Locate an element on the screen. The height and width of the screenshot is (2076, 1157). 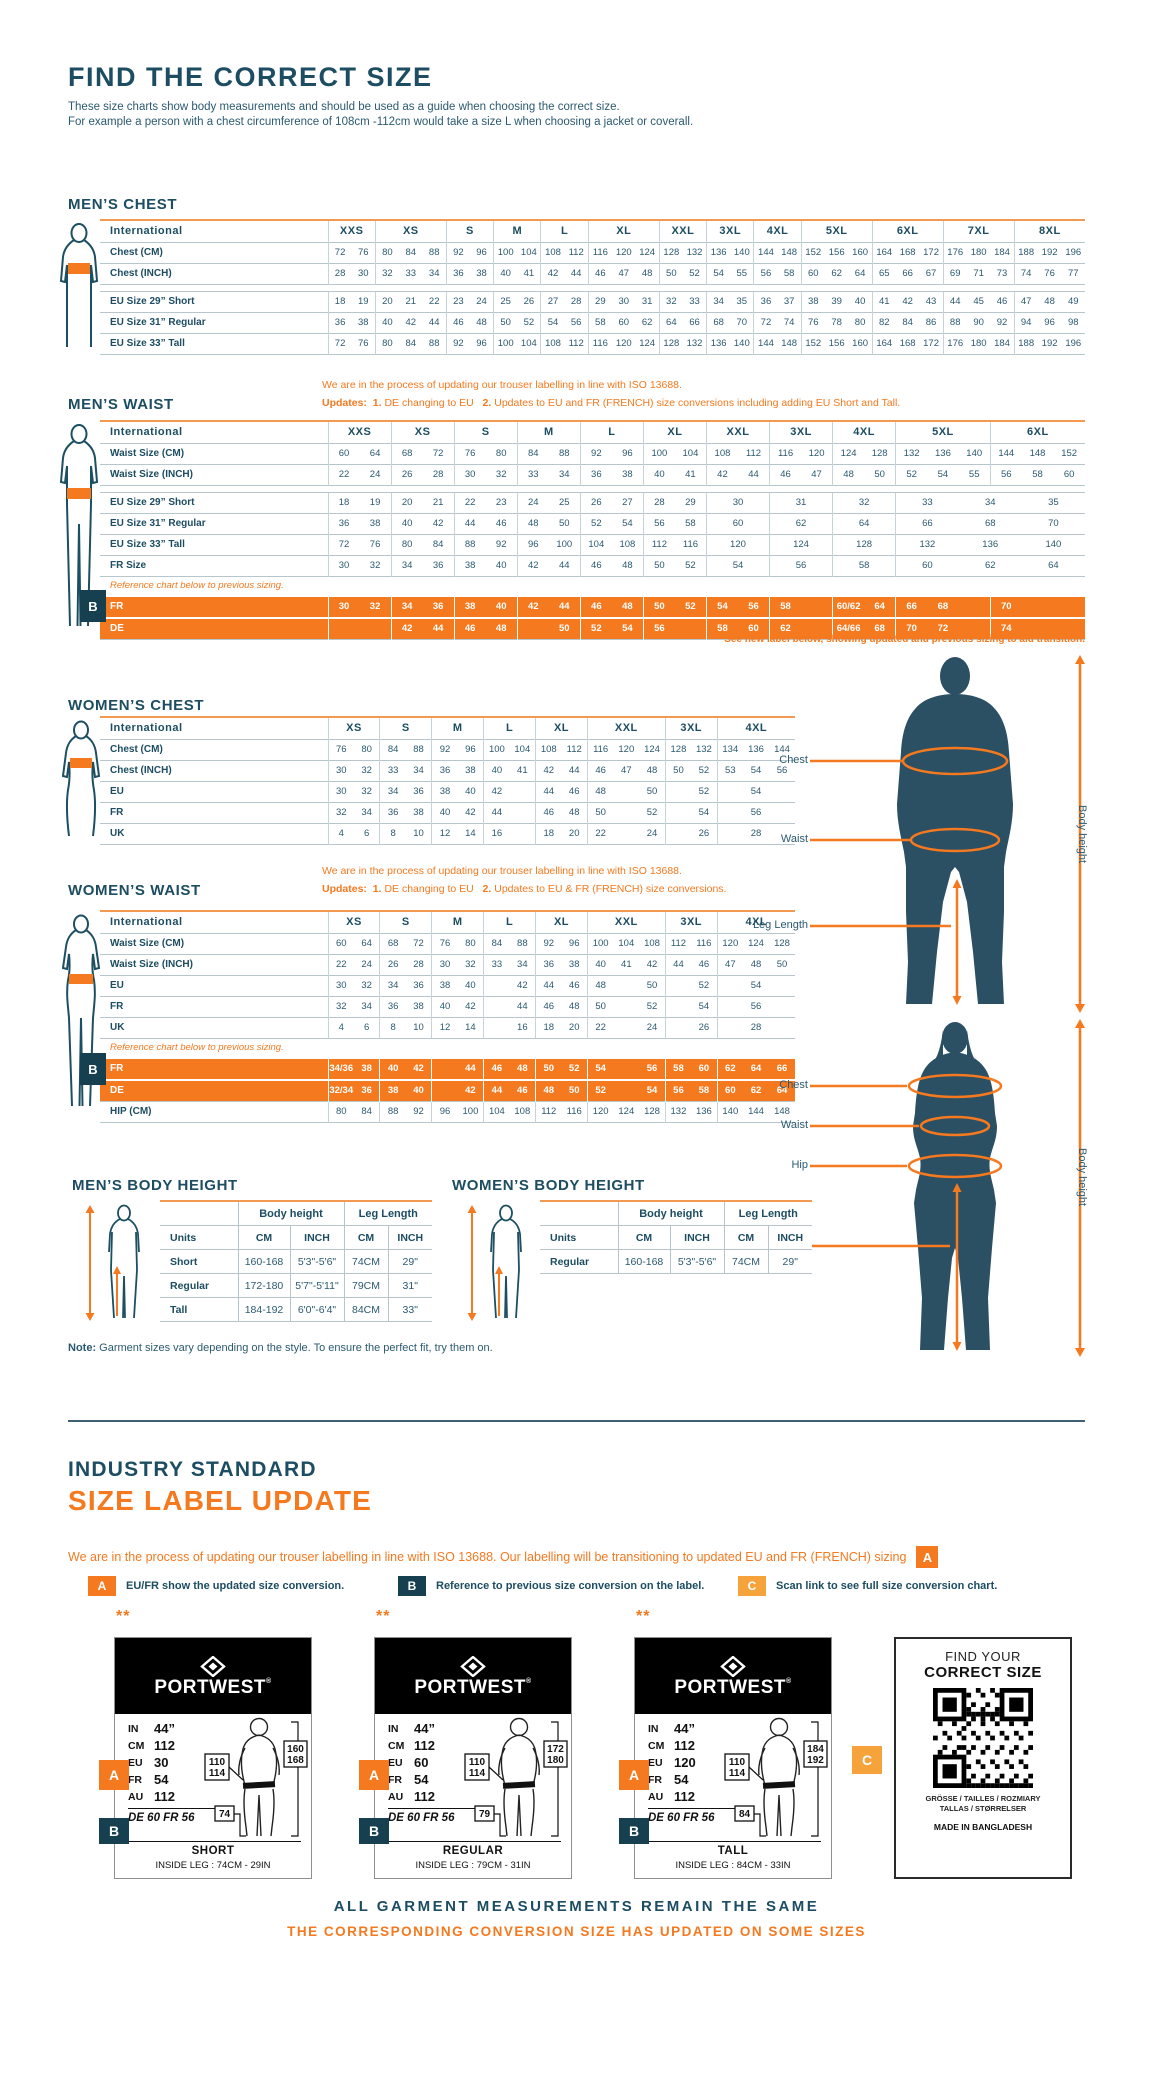
man-waist-label: Waist is located at coordinates (794, 839).